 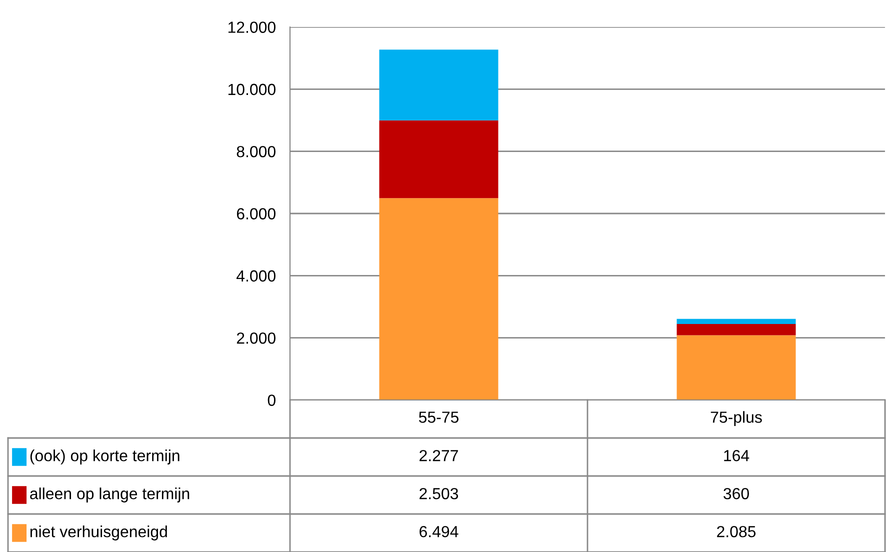 What do you see at coordinates (439, 456) in the screenshot?
I see `data-label: 2.277` at bounding box center [439, 456].